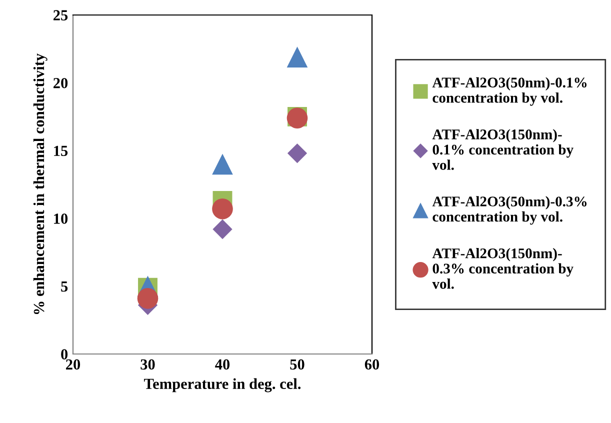  What do you see at coordinates (40, 184) in the screenshot?
I see `y-axis-title: % enhancement in thermal conductivity` at bounding box center [40, 184].